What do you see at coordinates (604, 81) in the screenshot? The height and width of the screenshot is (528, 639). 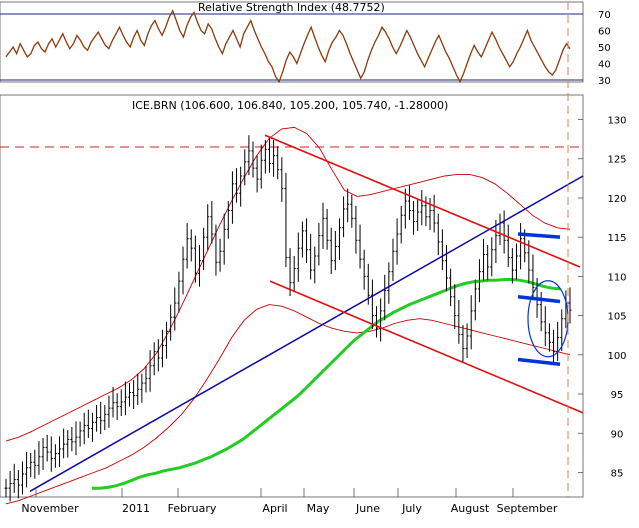 I see `rsi-tick-label: 30` at bounding box center [604, 81].